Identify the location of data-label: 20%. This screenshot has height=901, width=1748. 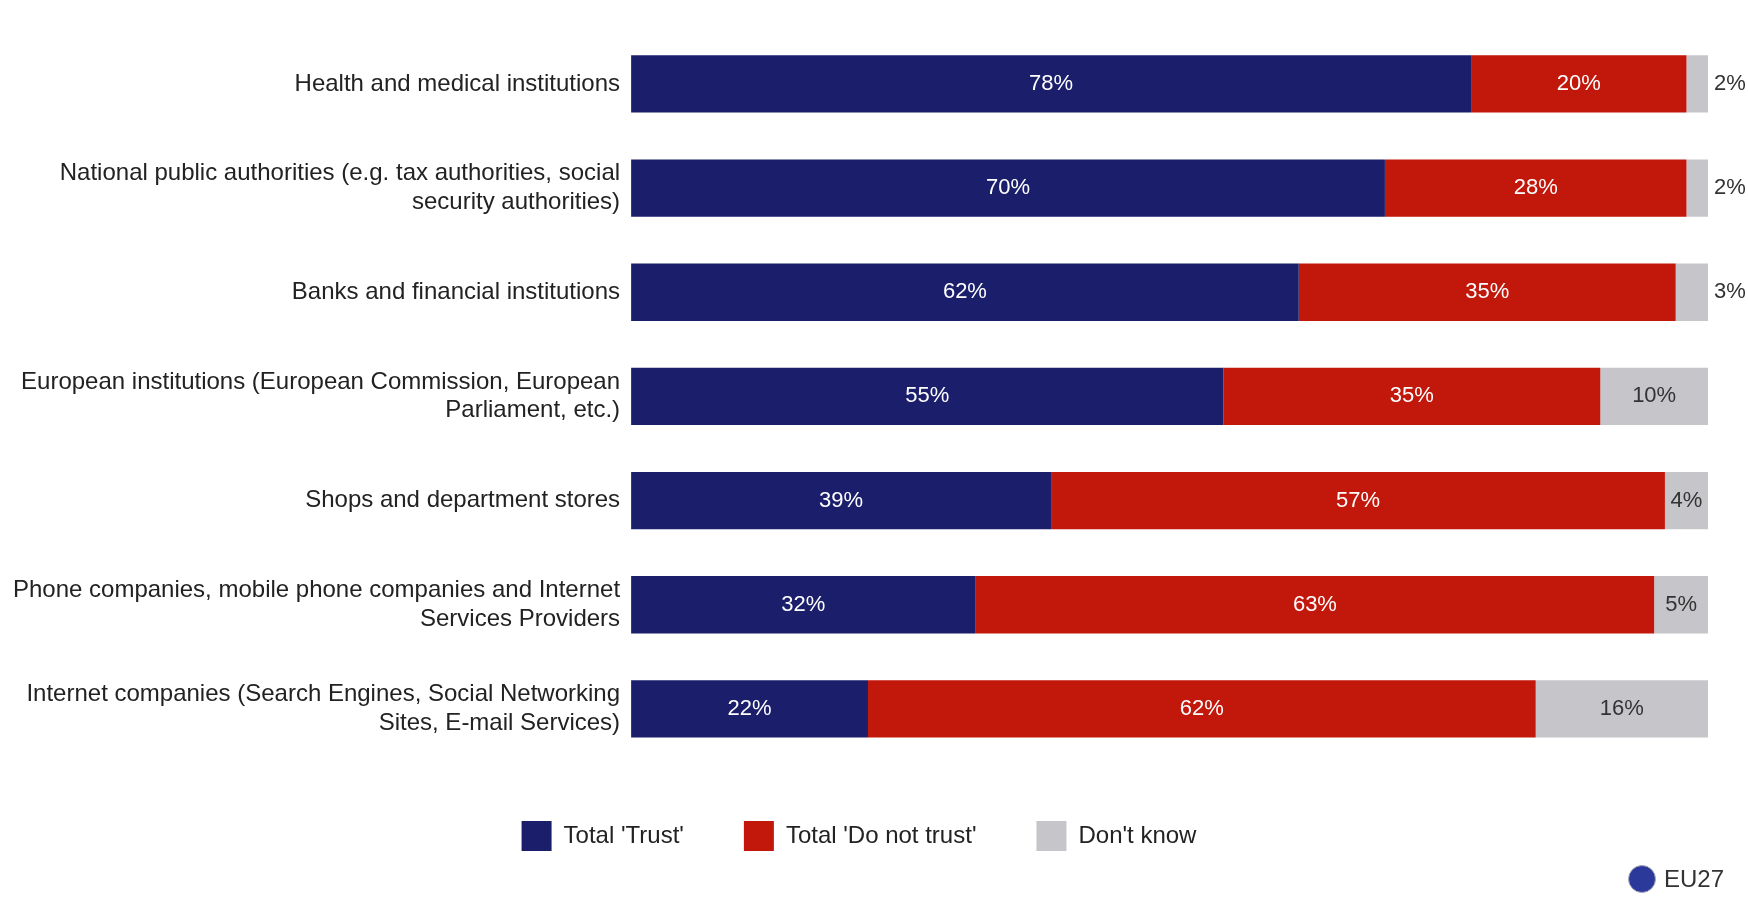
(1578, 82).